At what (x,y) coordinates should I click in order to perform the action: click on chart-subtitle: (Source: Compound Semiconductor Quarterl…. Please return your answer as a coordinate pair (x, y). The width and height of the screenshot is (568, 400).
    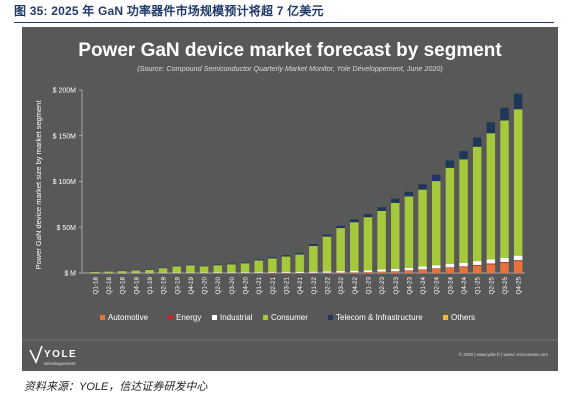
    Looking at the image, I should click on (290, 68).